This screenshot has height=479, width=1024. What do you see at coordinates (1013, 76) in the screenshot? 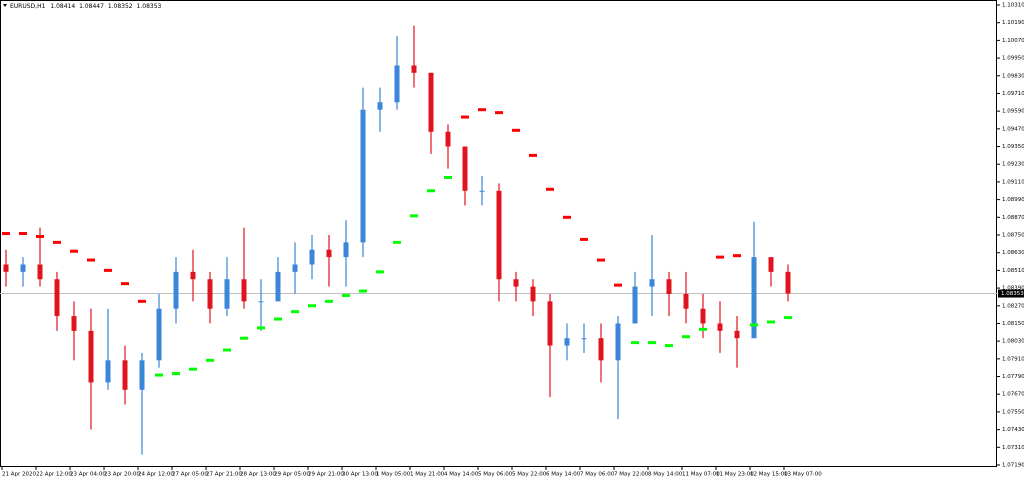
I see `y-tick-label: 1.09830` at bounding box center [1013, 76].